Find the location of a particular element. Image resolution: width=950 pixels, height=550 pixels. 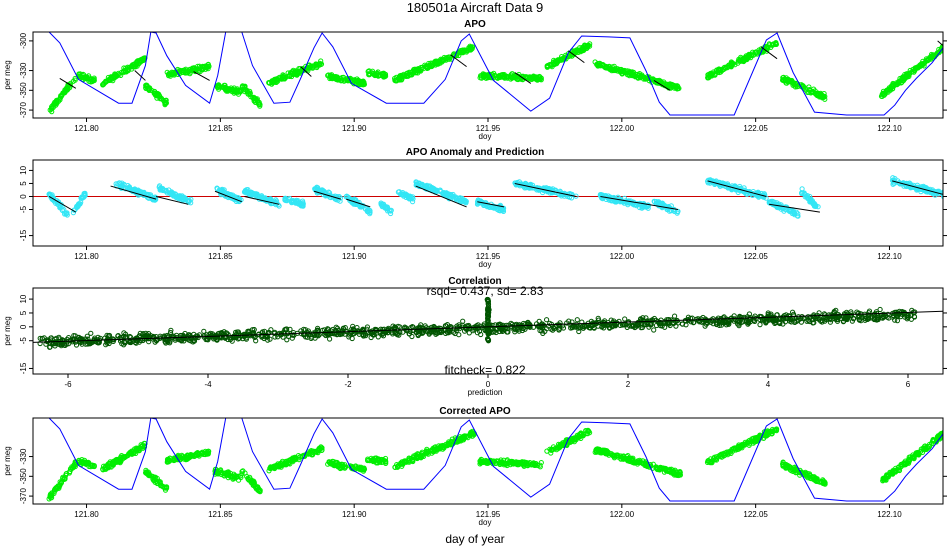

panel-2-ytick-label-1: -15 is located at coordinates (23, 235).